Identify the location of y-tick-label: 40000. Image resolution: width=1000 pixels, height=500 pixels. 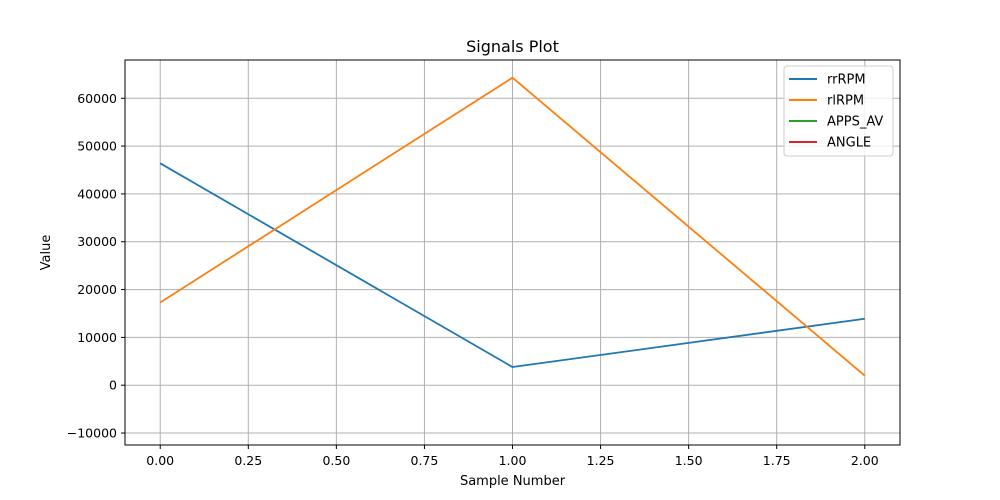
(97, 193).